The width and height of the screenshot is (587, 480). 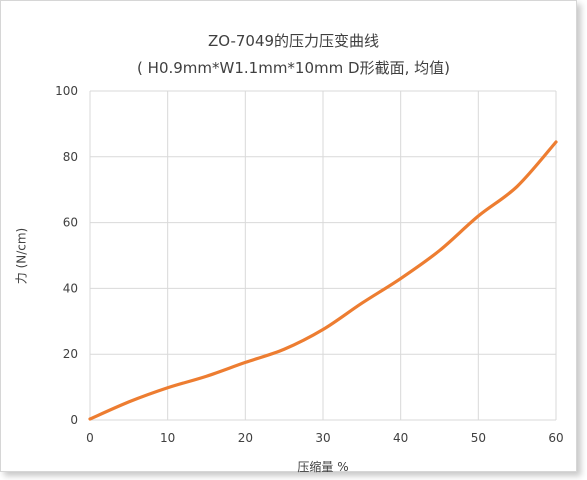 What do you see at coordinates (70, 157) in the screenshot?
I see `y-tick-label: 80` at bounding box center [70, 157].